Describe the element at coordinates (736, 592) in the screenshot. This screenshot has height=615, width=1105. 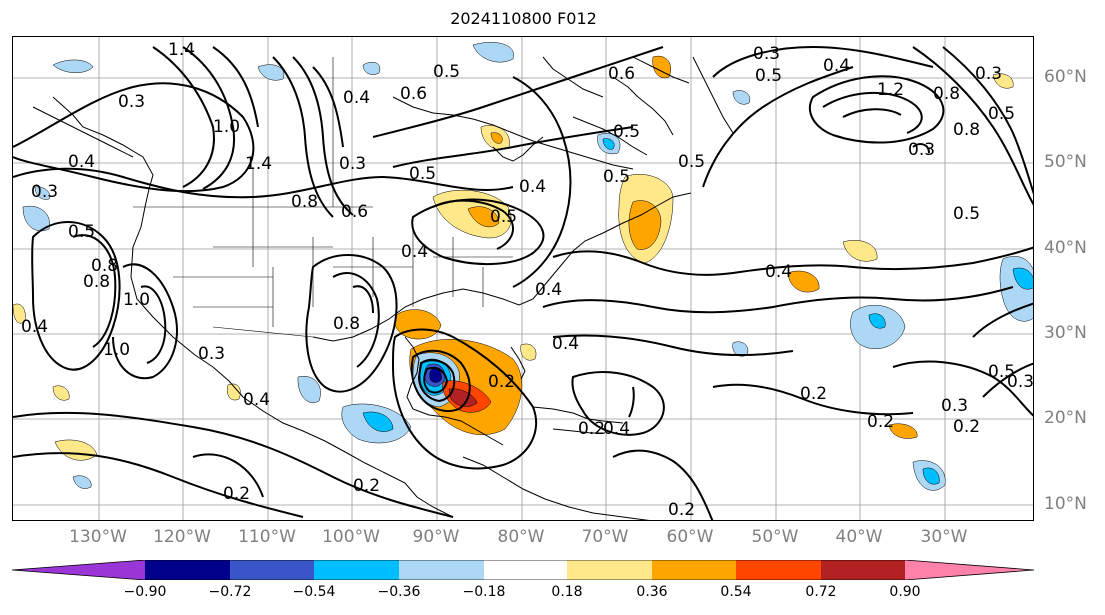
I see `colorbar-tick: 0.54` at that location.